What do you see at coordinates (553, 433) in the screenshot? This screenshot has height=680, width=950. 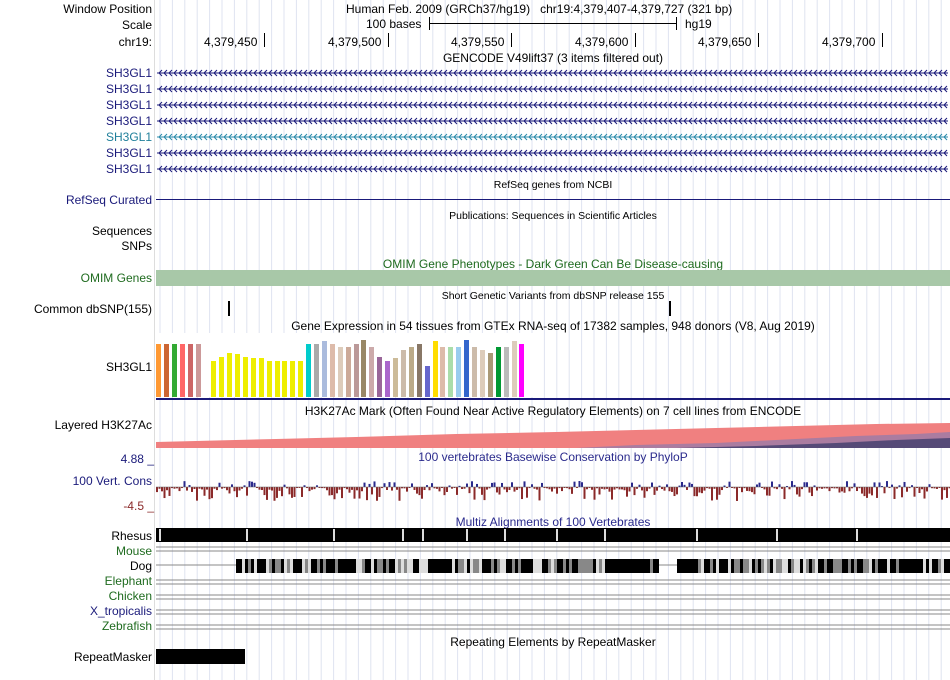 I see `h3k27ac-signal` at bounding box center [553, 433].